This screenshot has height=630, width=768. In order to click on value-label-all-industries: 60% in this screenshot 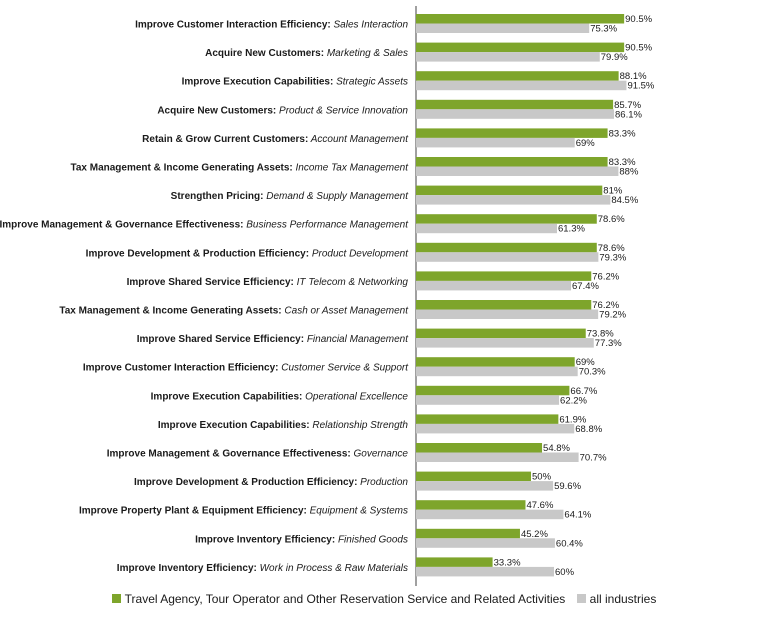, I will do `click(565, 572)`.